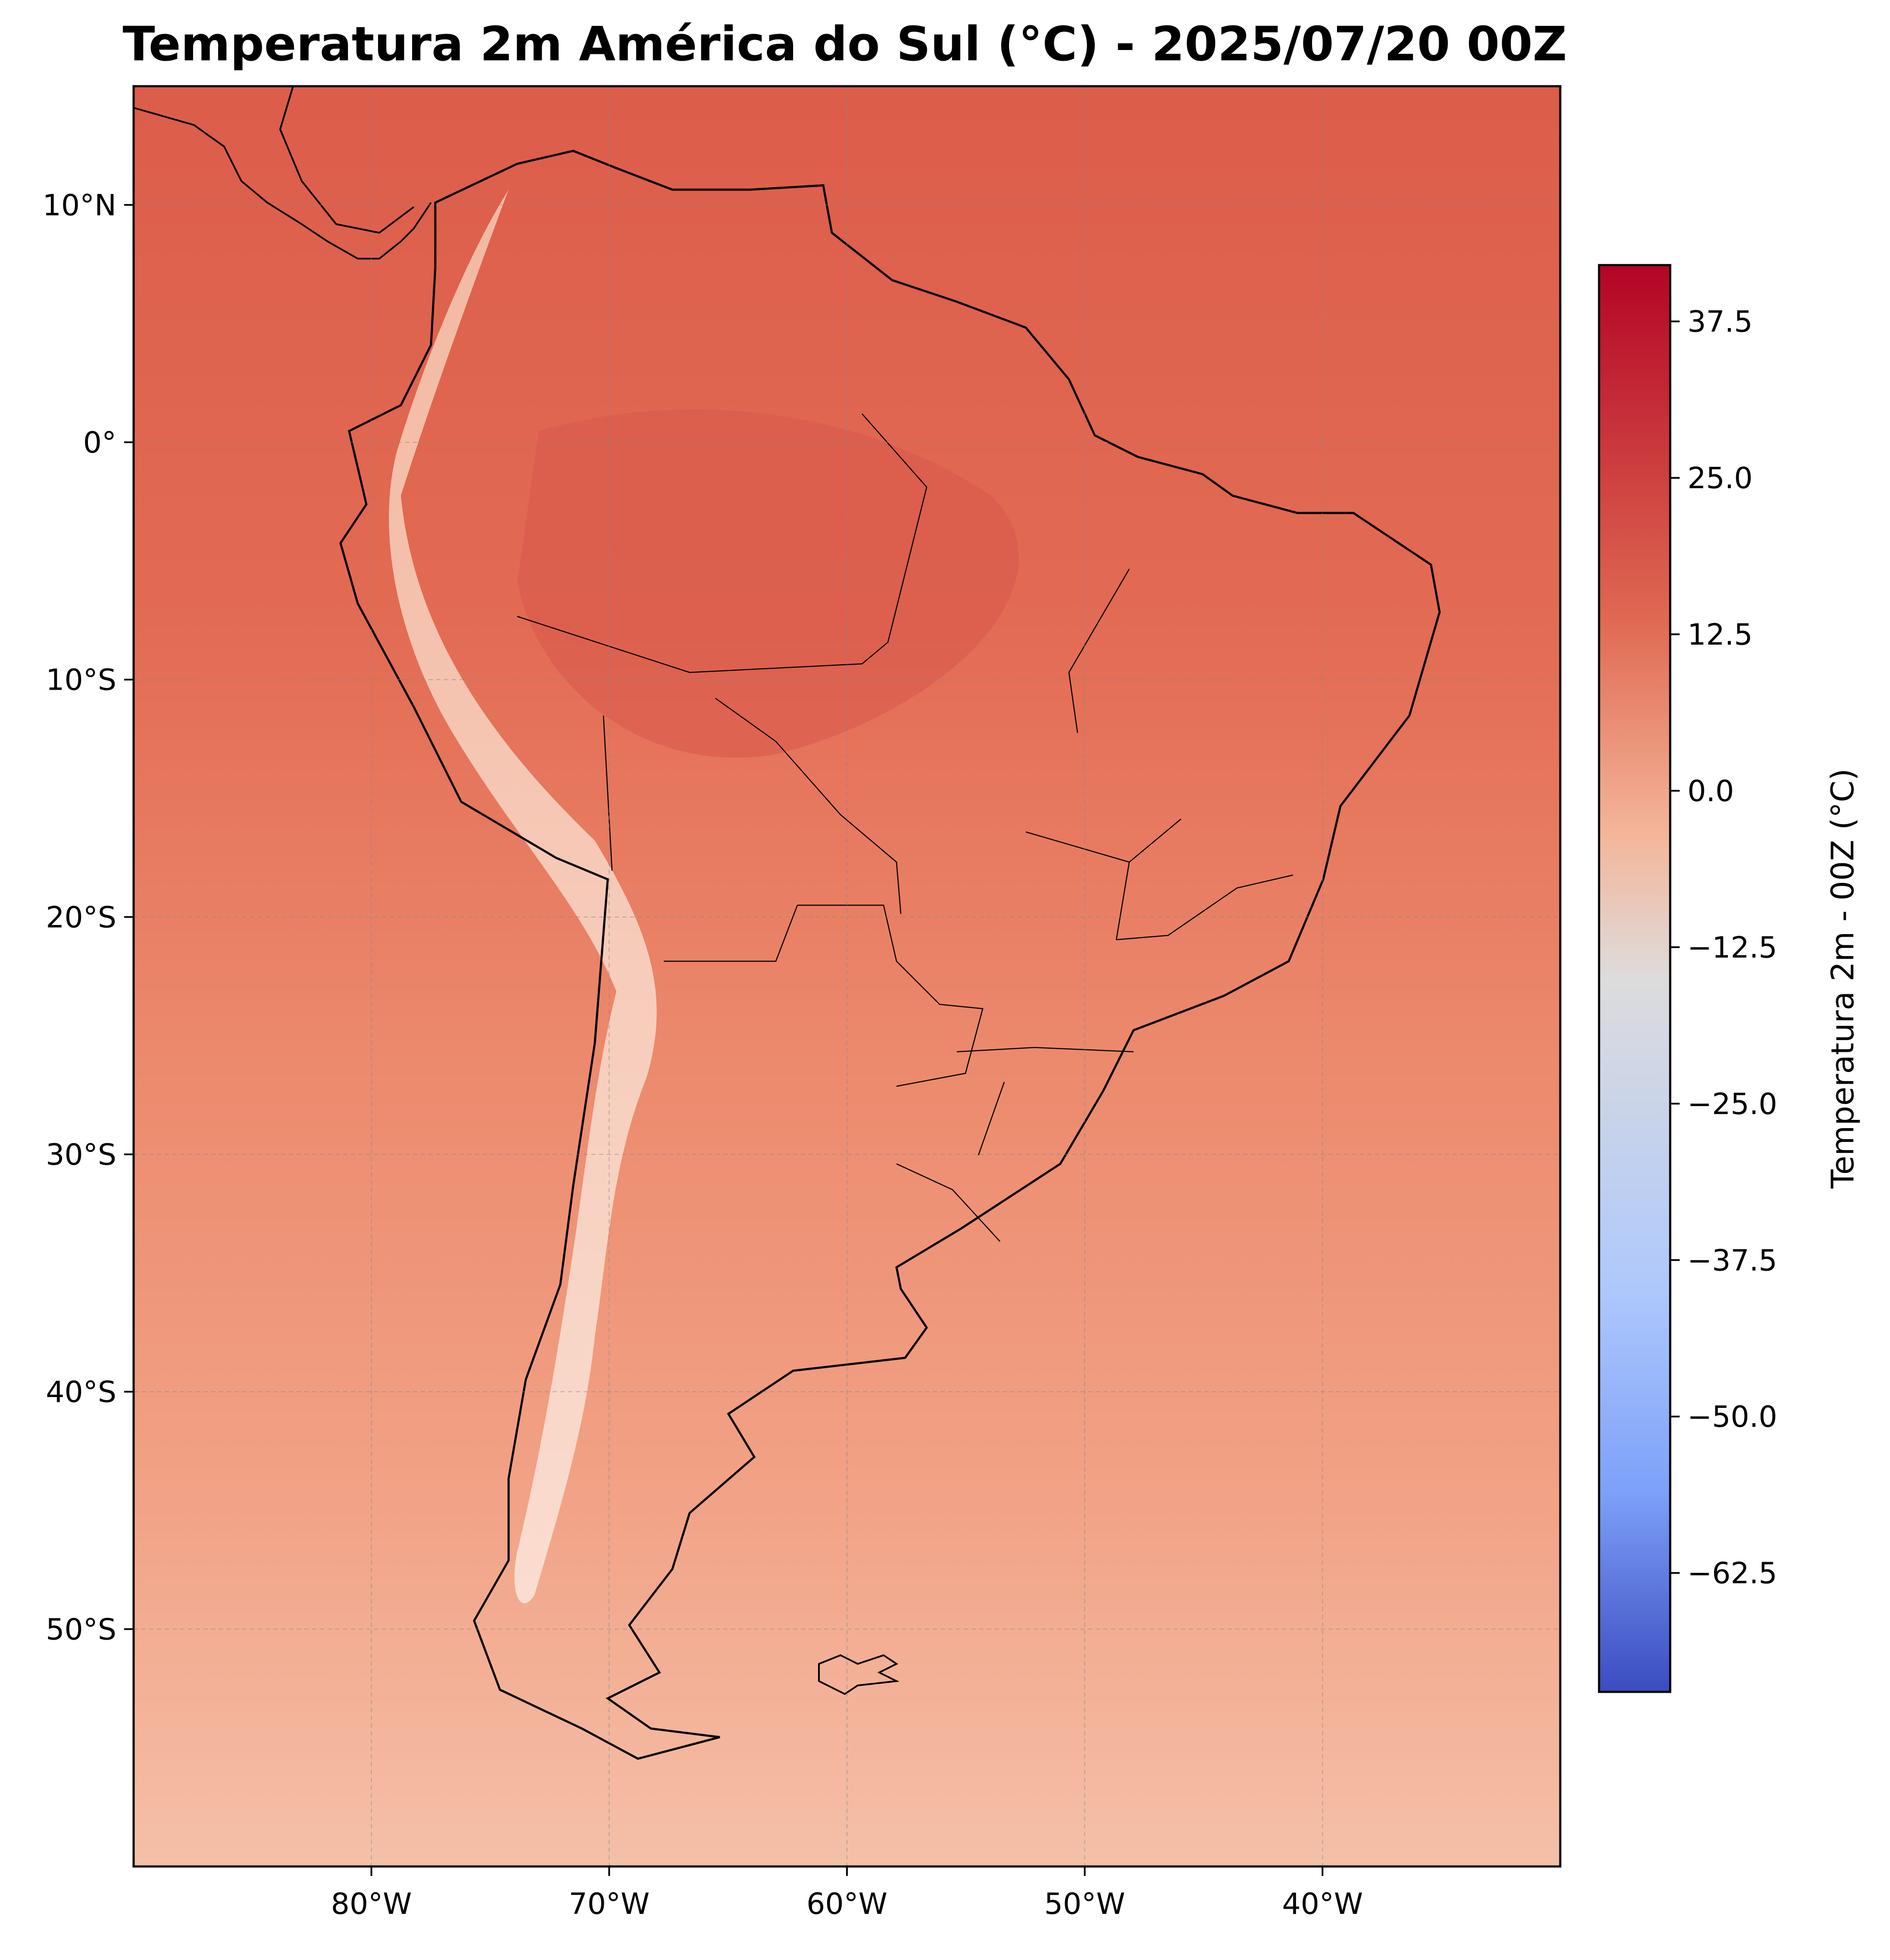  I want to click on lat-tick-label: 10°N, so click(79, 205).